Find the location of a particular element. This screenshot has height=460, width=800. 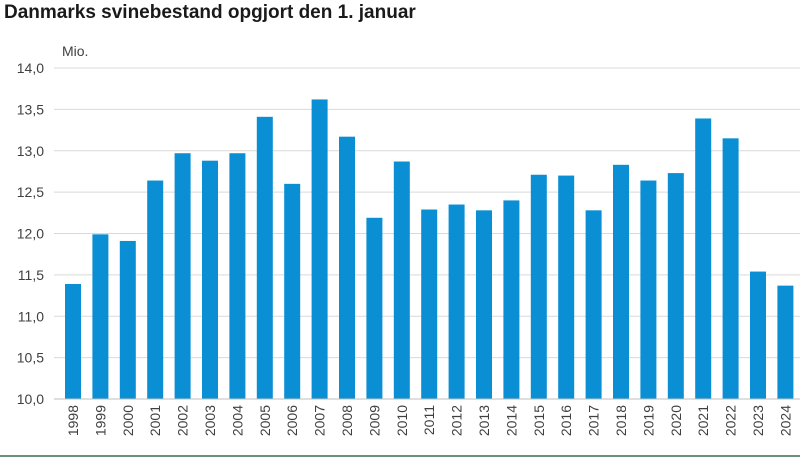

x-tick-label: 2016 is located at coordinates (566, 420).